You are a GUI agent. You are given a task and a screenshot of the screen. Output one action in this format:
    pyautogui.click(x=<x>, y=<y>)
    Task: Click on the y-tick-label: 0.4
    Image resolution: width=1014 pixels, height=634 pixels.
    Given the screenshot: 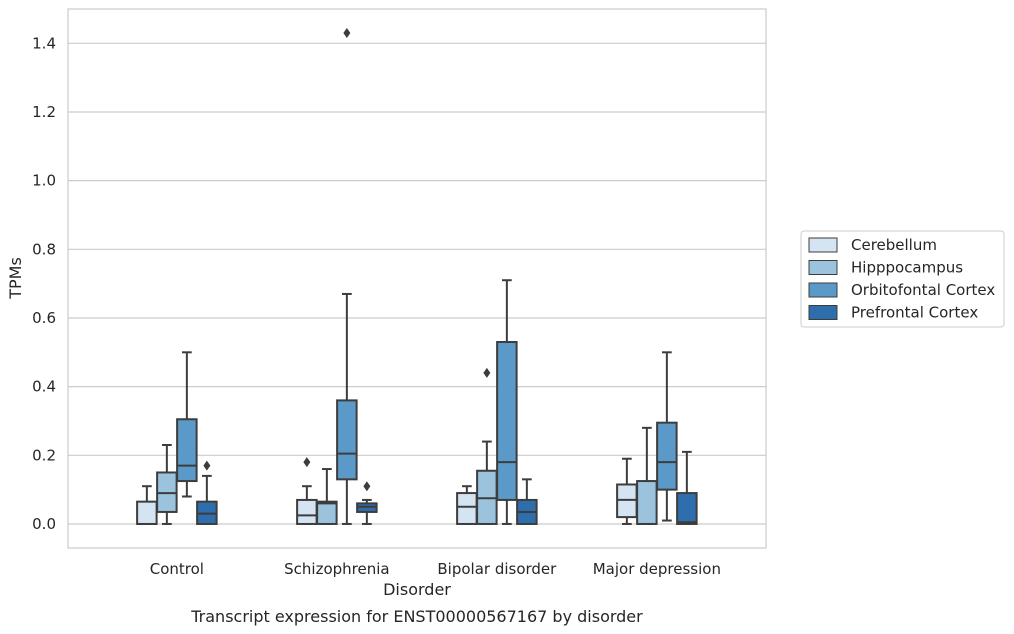 What is the action you would take?
    pyautogui.click(x=44, y=387)
    